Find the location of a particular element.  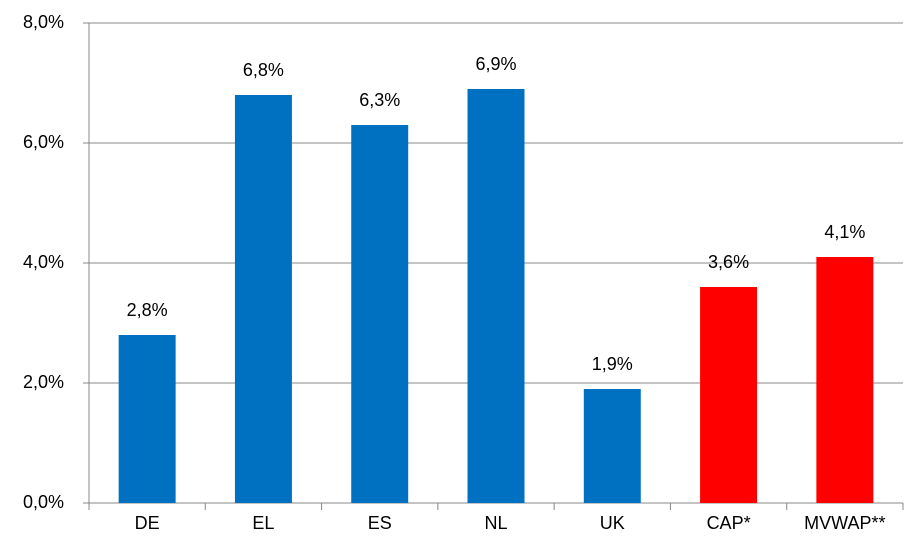

value-label: 4,1% is located at coordinates (844, 232).